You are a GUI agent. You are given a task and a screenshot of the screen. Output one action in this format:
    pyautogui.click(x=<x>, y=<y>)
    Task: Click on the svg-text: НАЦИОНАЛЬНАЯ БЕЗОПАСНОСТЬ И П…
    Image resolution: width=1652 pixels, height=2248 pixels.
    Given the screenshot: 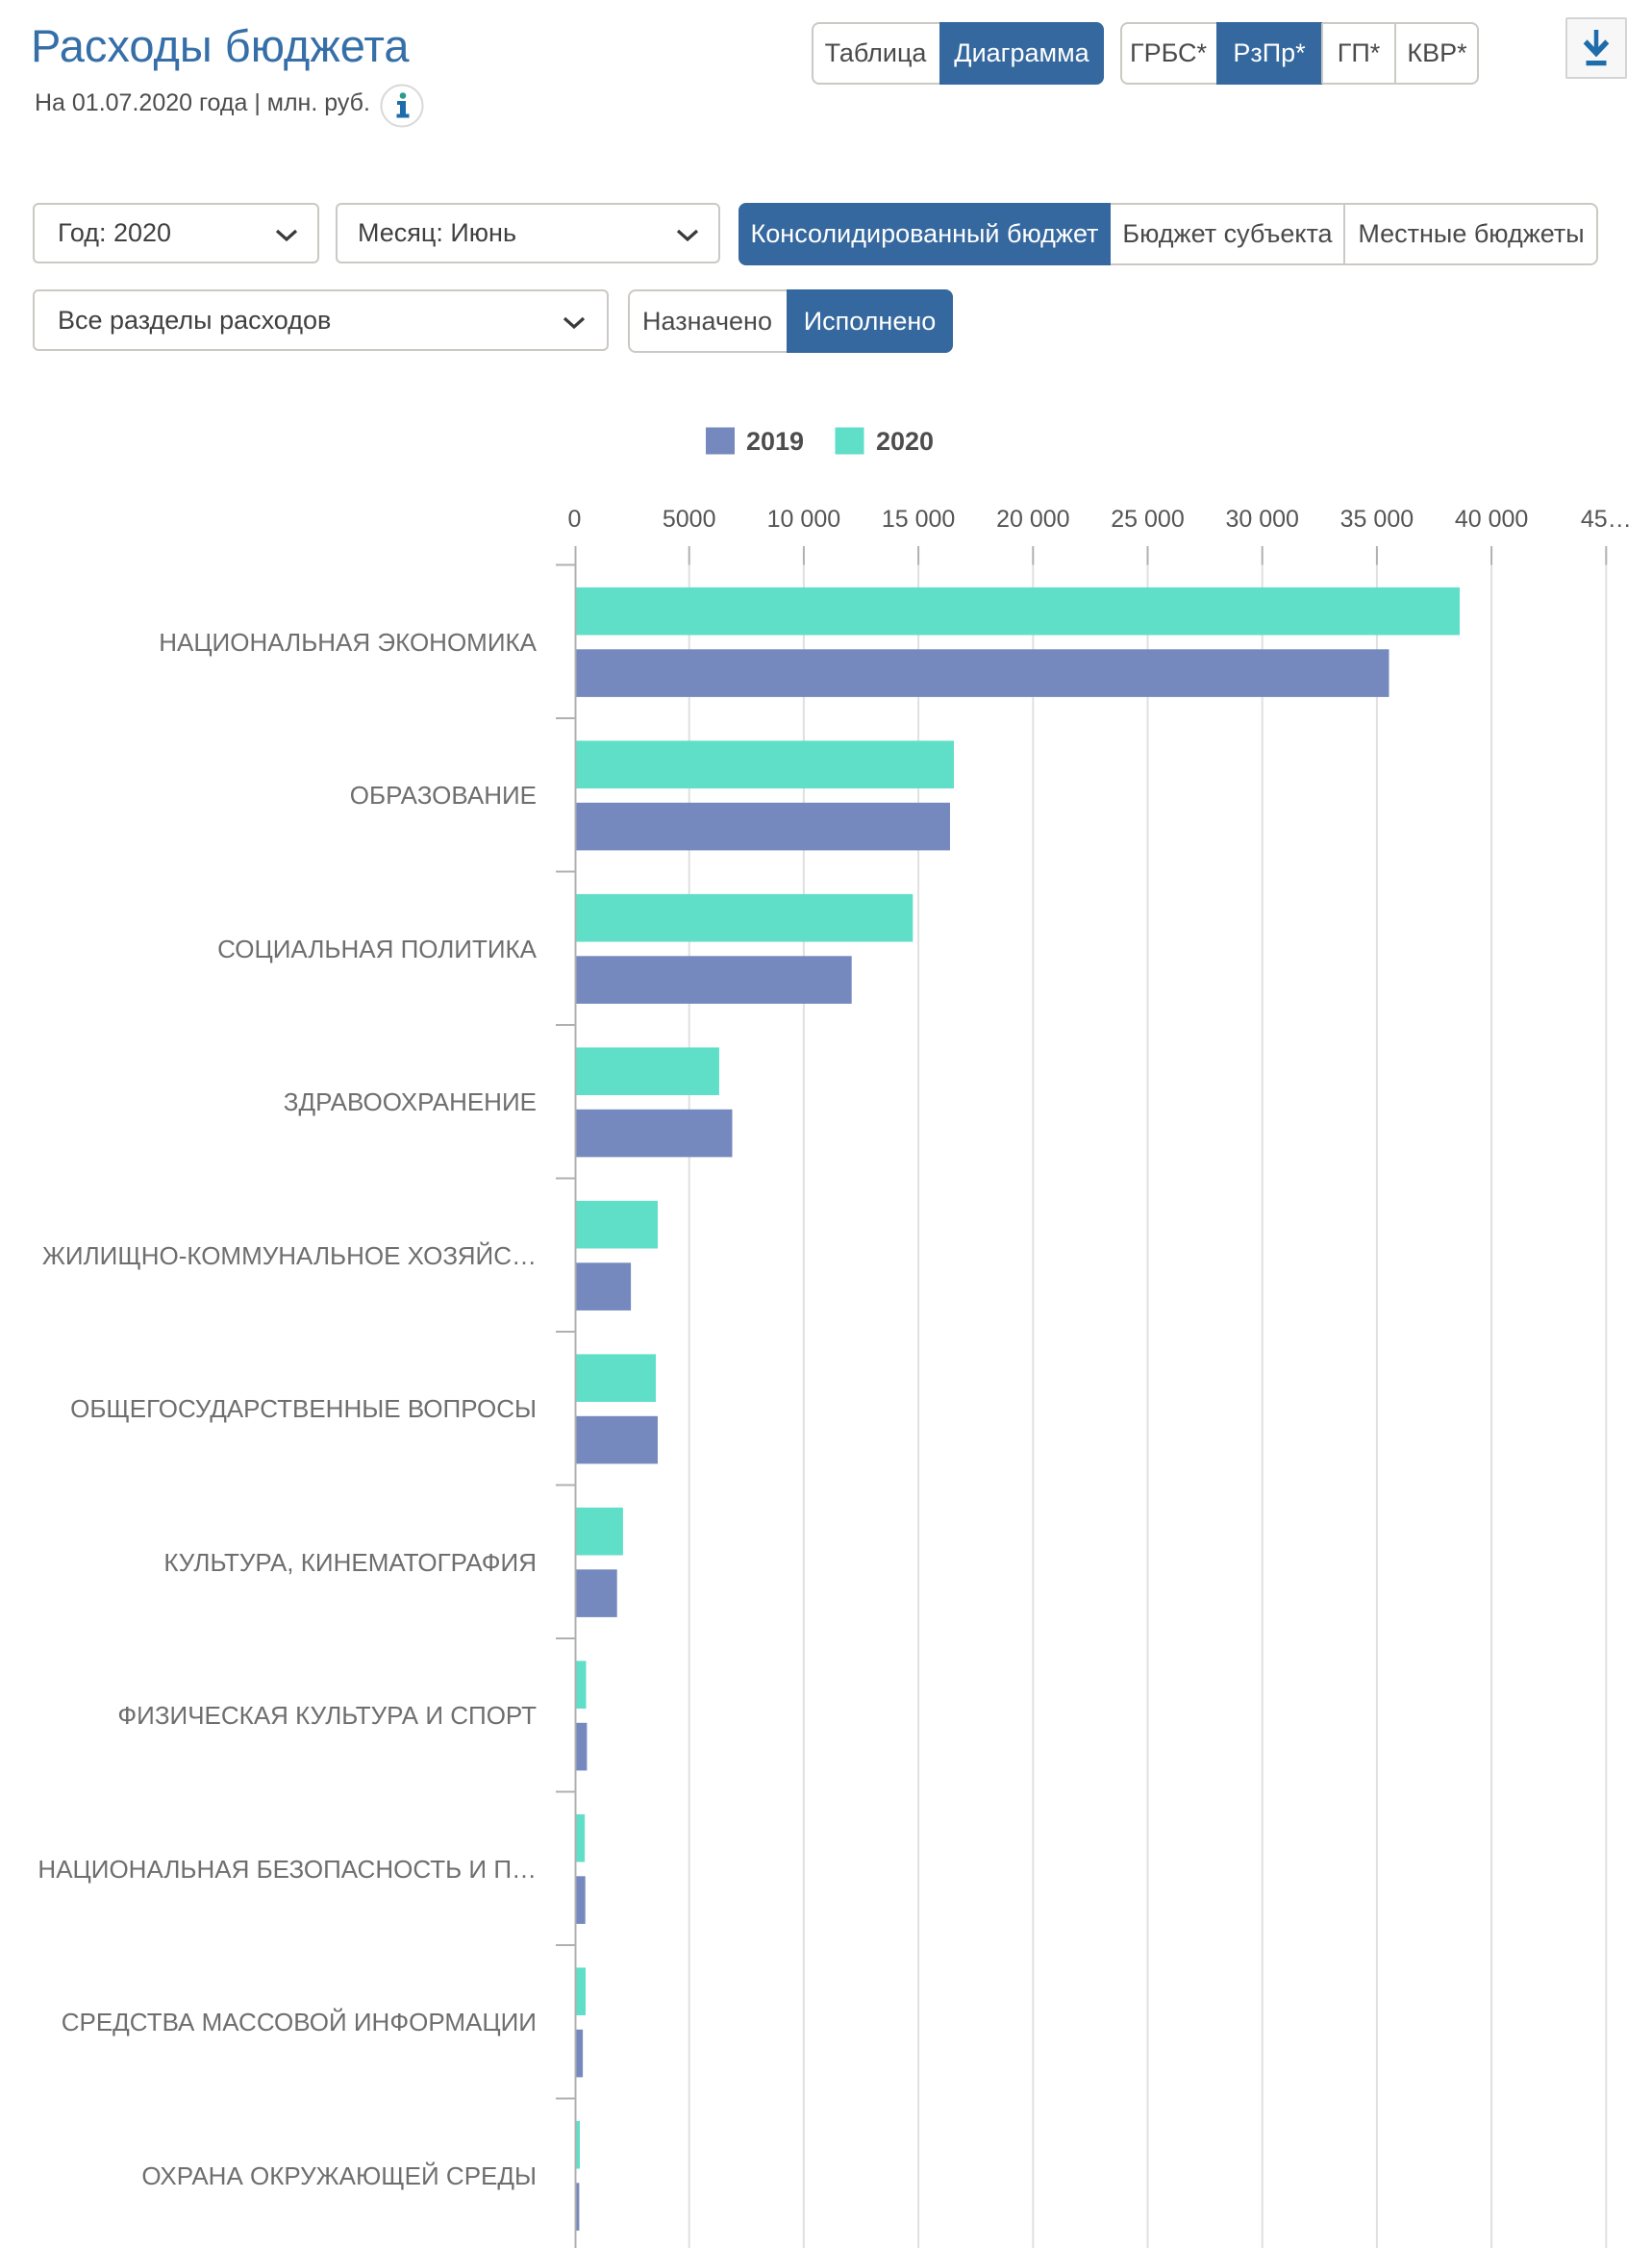 What is the action you would take?
    pyautogui.click(x=287, y=1869)
    